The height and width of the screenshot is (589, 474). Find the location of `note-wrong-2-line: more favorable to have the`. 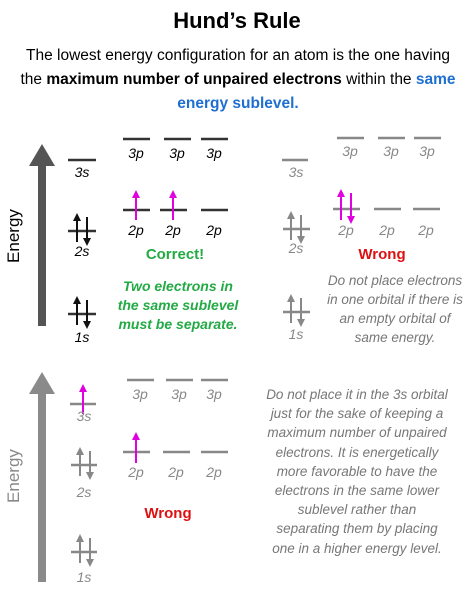

note-wrong-2-line: more favorable to have the is located at coordinates (357, 471).